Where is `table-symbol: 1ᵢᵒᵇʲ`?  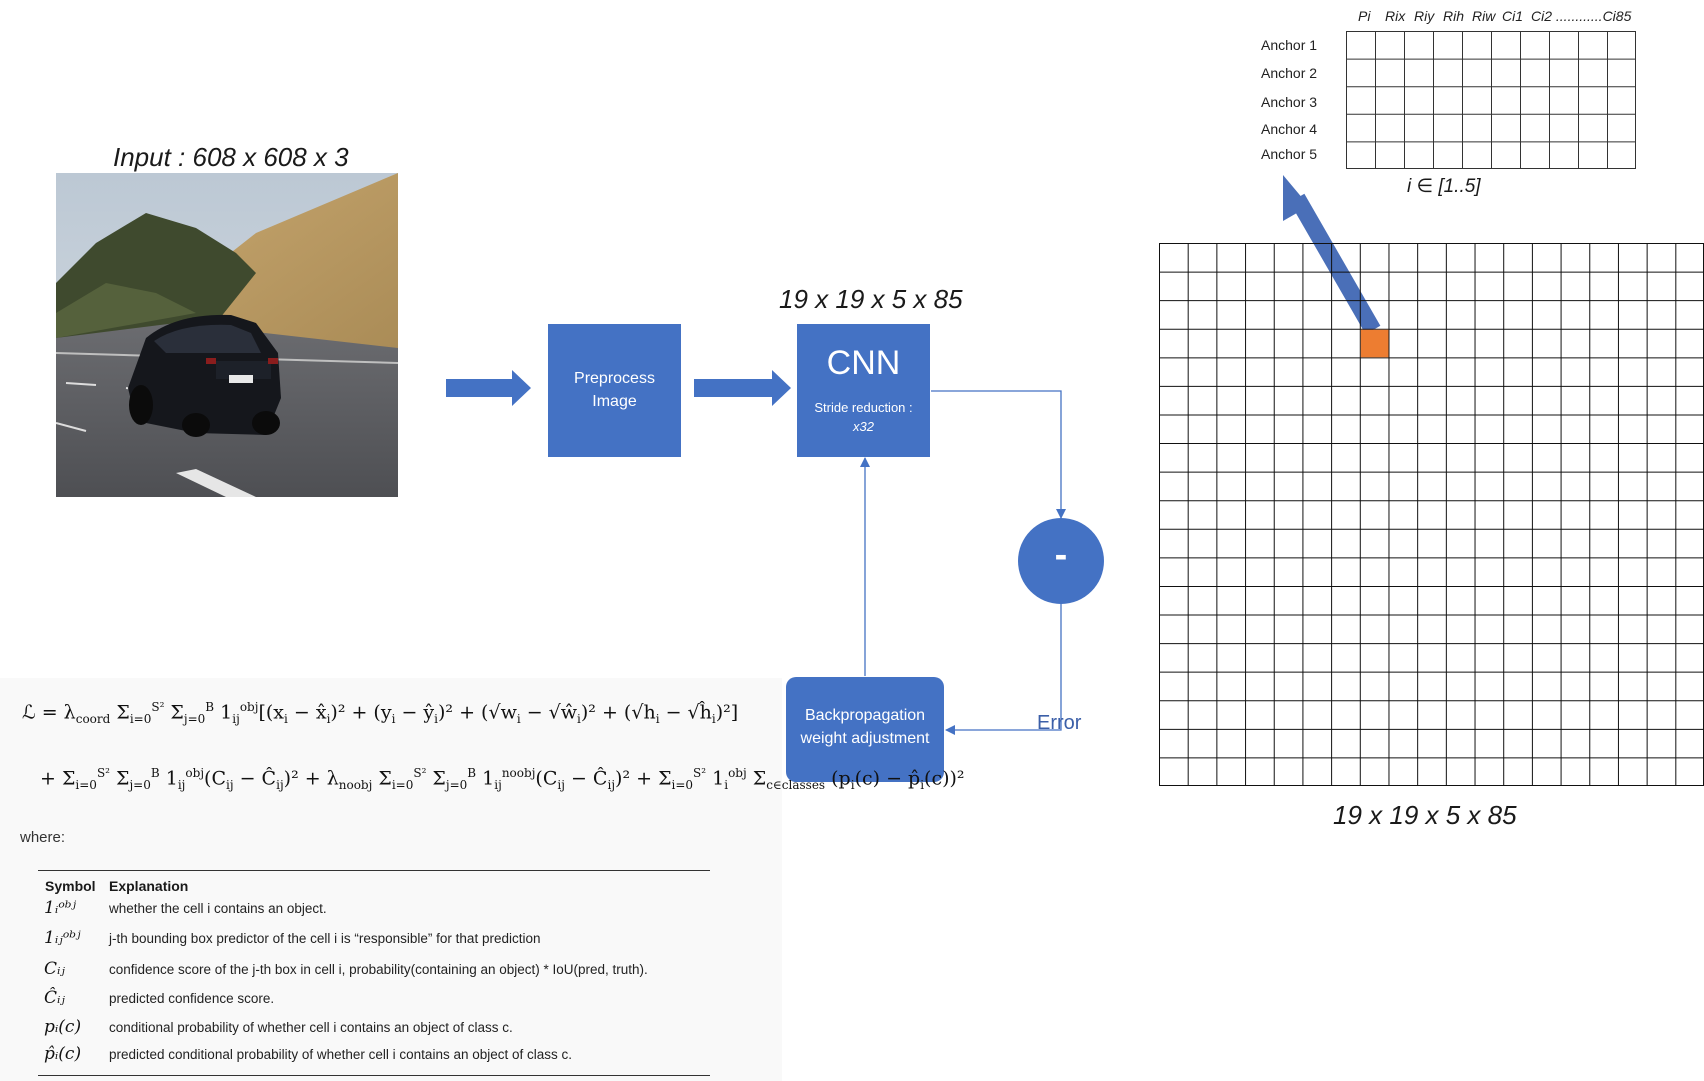
table-symbol: 1ᵢᵒᵇʲ is located at coordinates (60, 908).